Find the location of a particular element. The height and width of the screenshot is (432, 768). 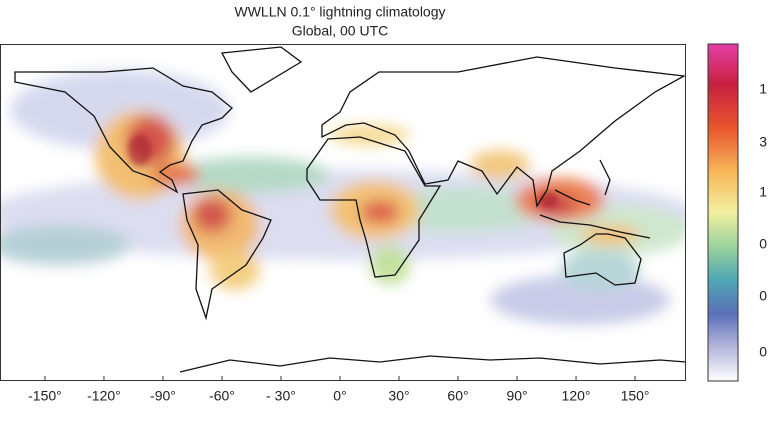

x-tick-label: -120° is located at coordinates (104, 396).